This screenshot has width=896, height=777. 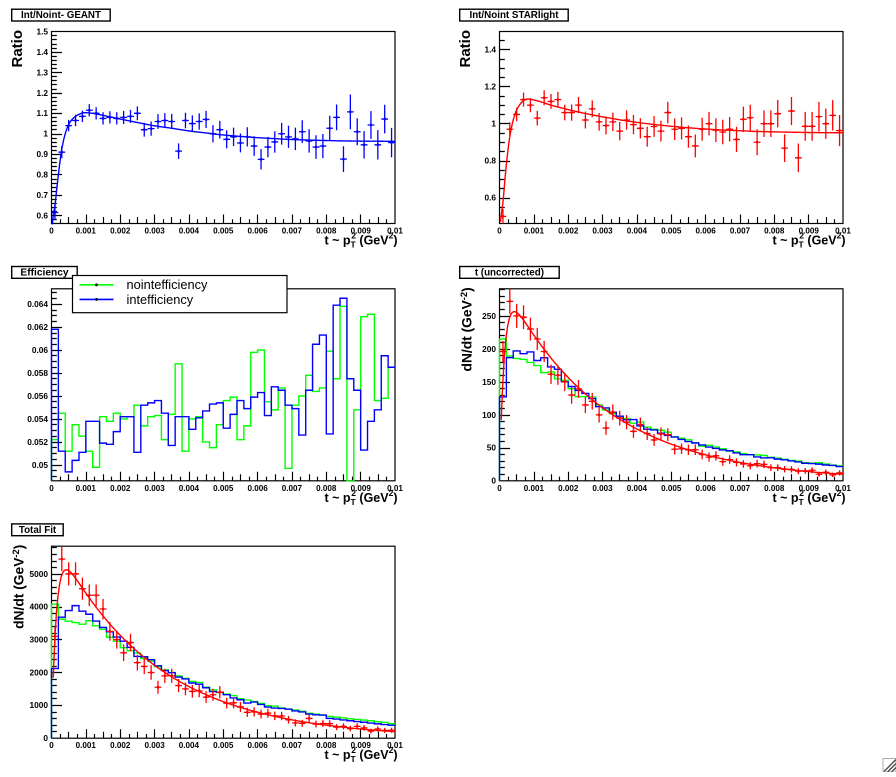 What do you see at coordinates (160, 299) in the screenshot?
I see `svg-text: intefficiency` at bounding box center [160, 299].